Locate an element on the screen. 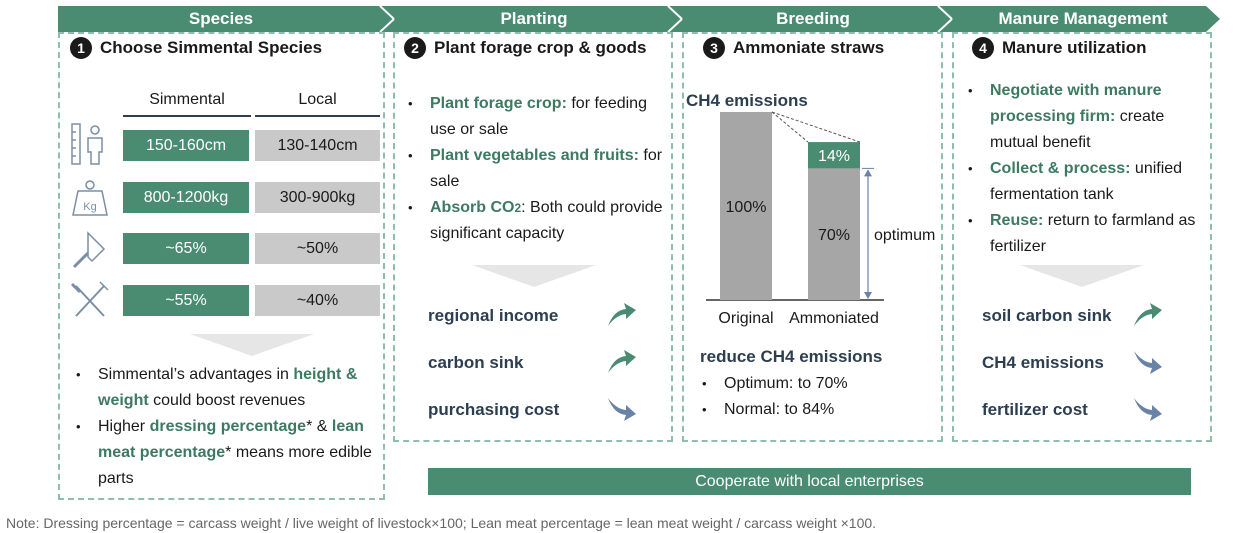  manure-bullet-3: Reuse: return to farmland as fertilizer is located at coordinates (1085, 234).